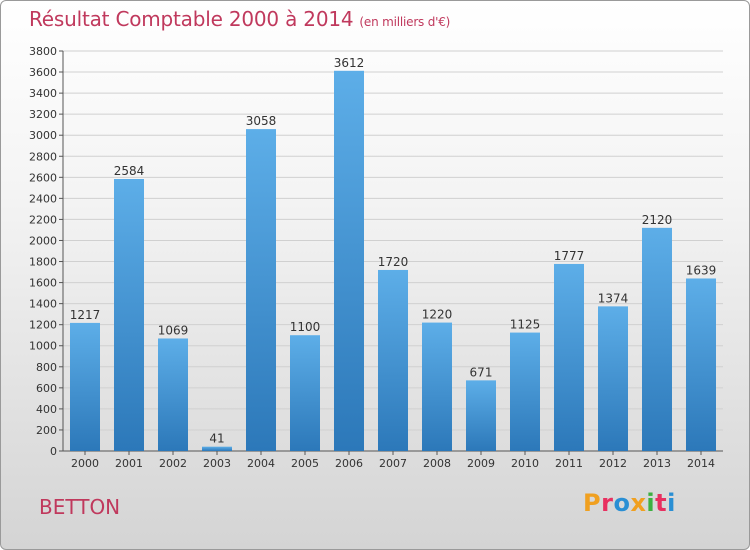 This screenshot has width=750, height=550. What do you see at coordinates (43, 177) in the screenshot?
I see `y-tick-label: 2600` at bounding box center [43, 177].